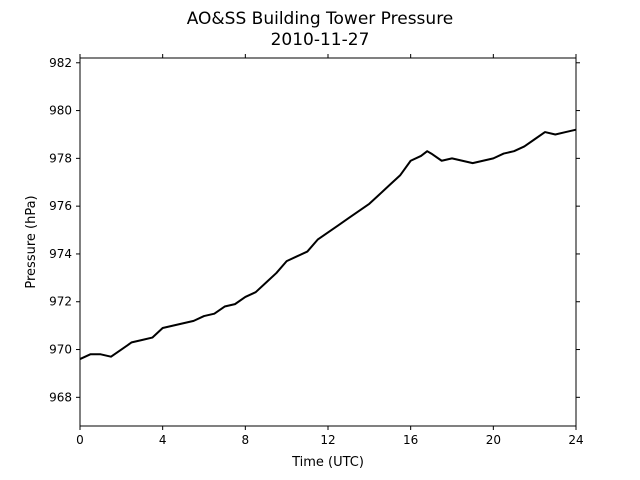 This screenshot has height=480, width=640. I want to click on x-tick-label: 20, so click(493, 440).